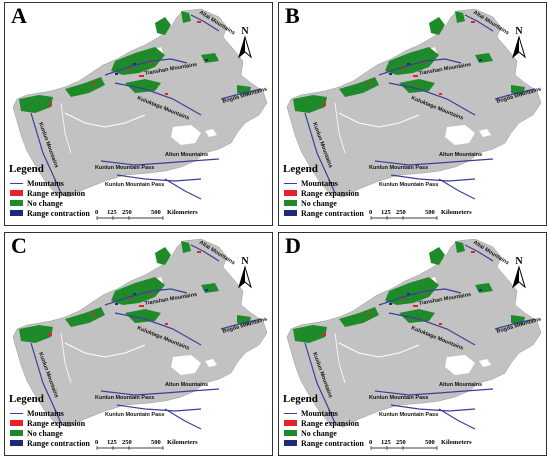 This screenshot has height=460, width=550. What do you see at coordinates (292, 15) in the screenshot?
I see `panel-letter: B` at bounding box center [292, 15].